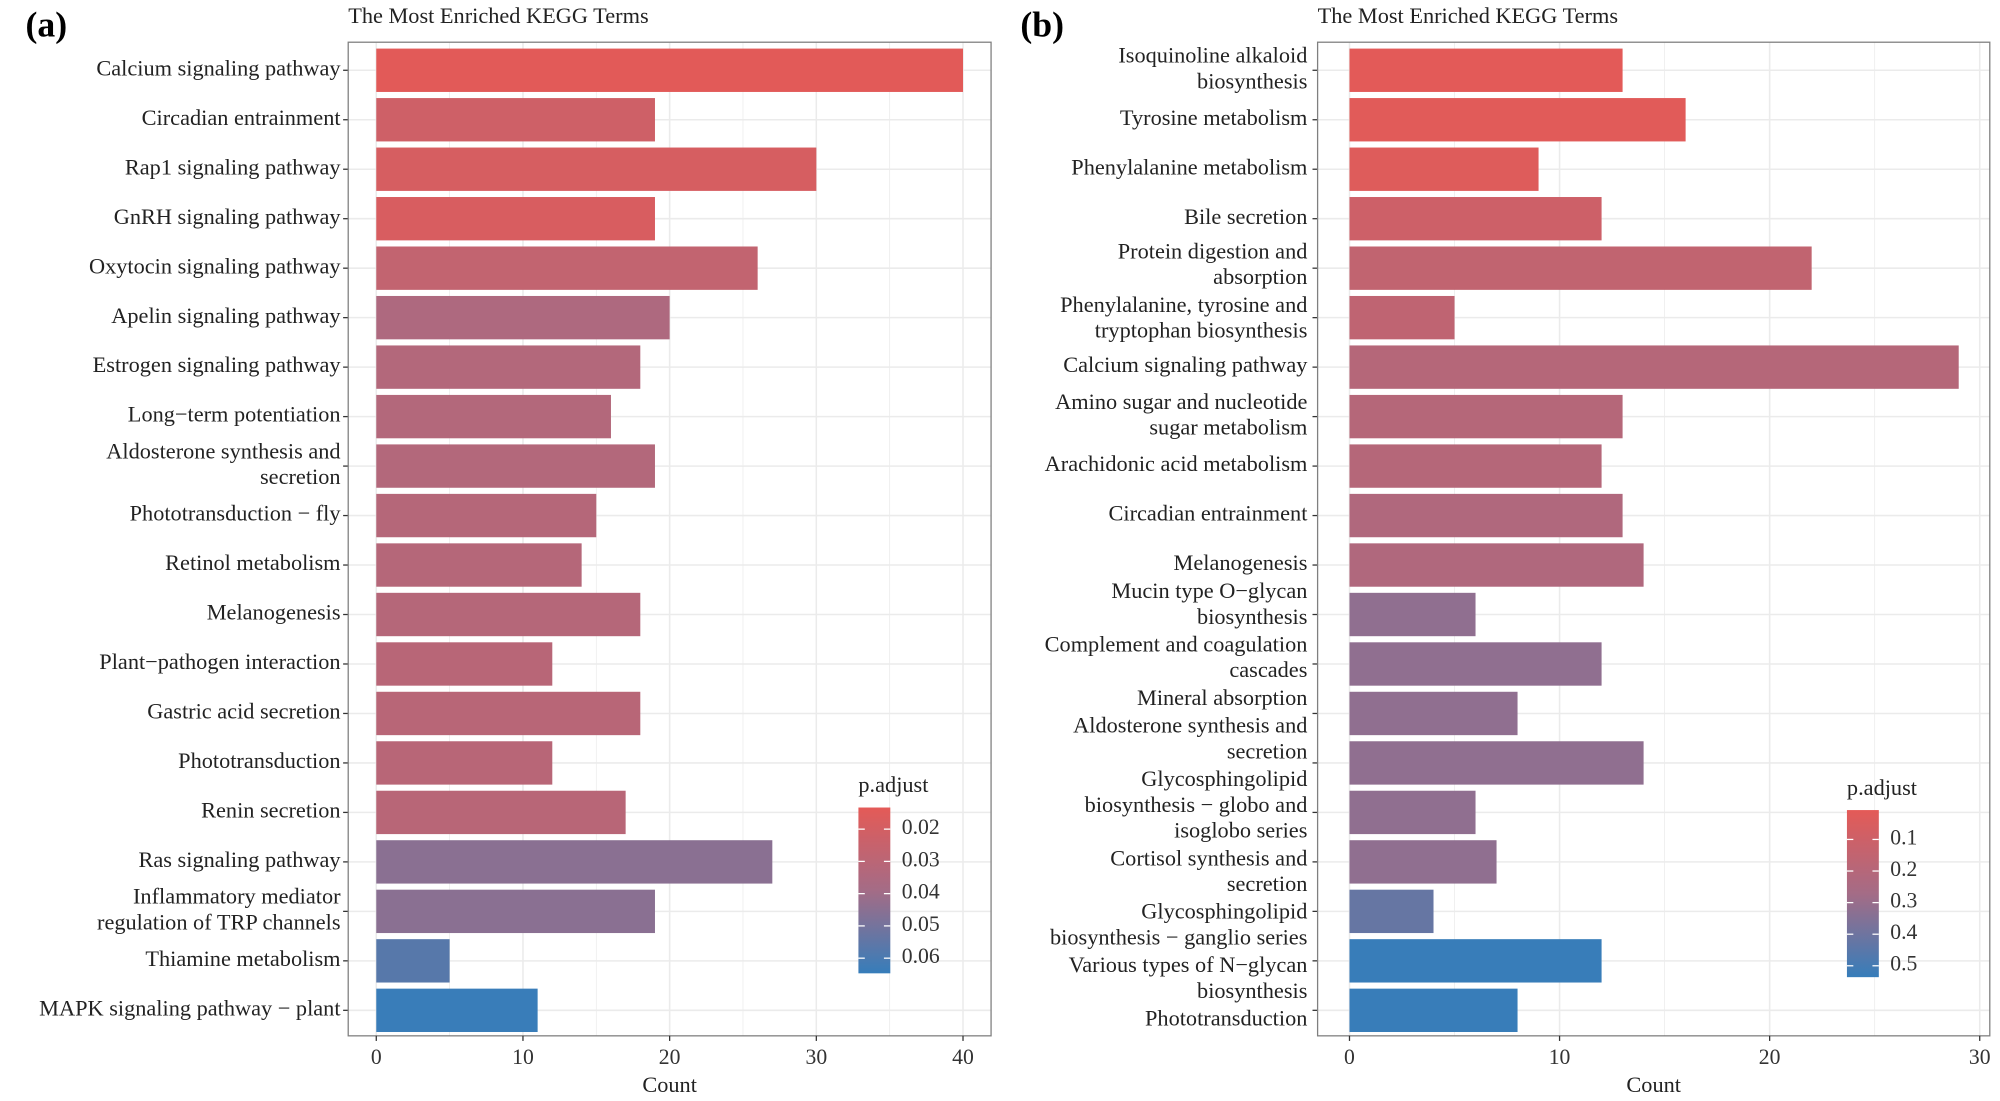 This screenshot has width=2000, height=1101. What do you see at coordinates (252, 562) in the screenshot?
I see `category-label: Retinol metabolism` at bounding box center [252, 562].